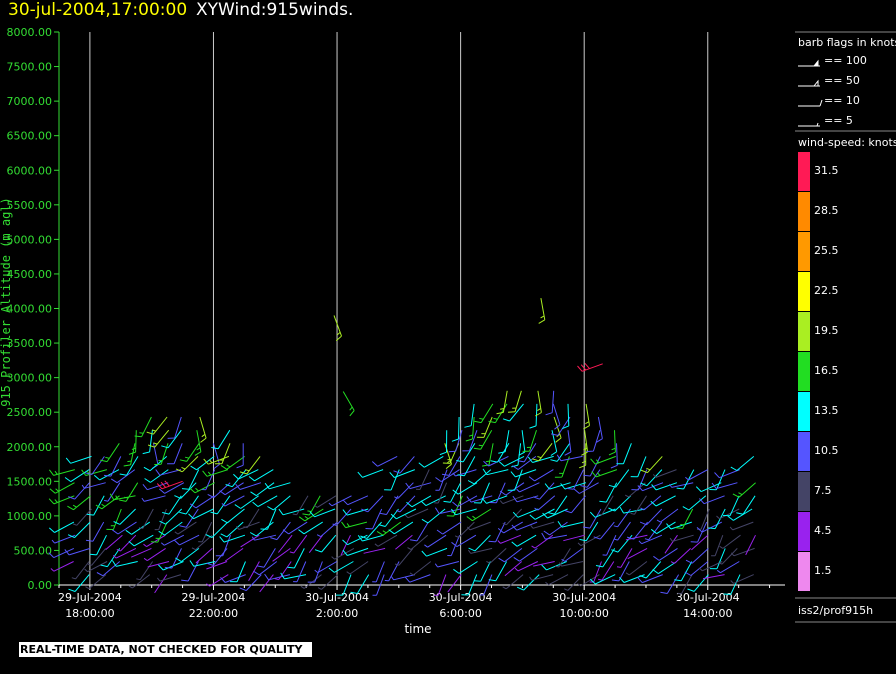 This screenshot has height=674, width=896. What do you see at coordinates (30, 343) in the screenshot?
I see `y-tick-label: 3500.00` at bounding box center [30, 343].